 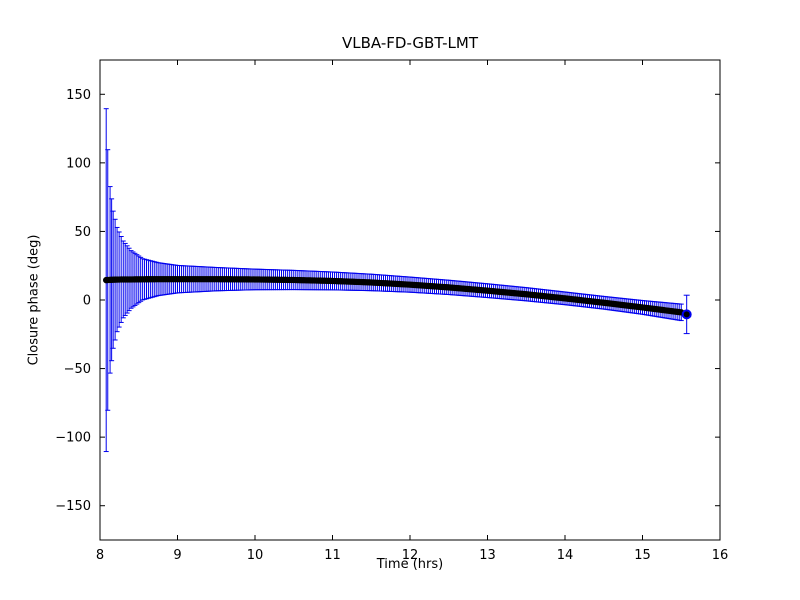 What do you see at coordinates (332, 555) in the screenshot?
I see `x-tick-label: 11` at bounding box center [332, 555].